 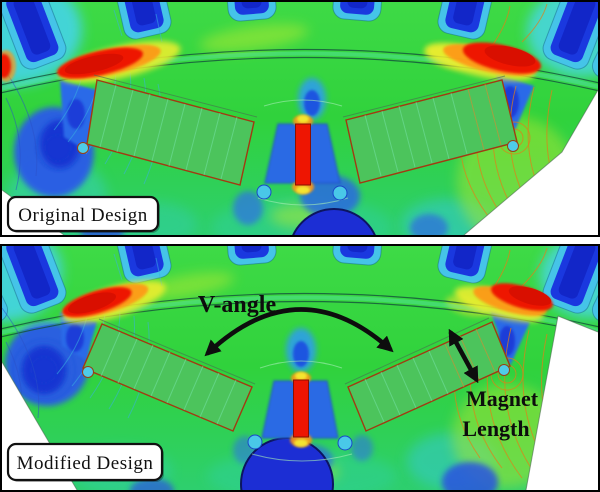 I want to click on v-angle-label: V-angle, so click(x=237, y=305).